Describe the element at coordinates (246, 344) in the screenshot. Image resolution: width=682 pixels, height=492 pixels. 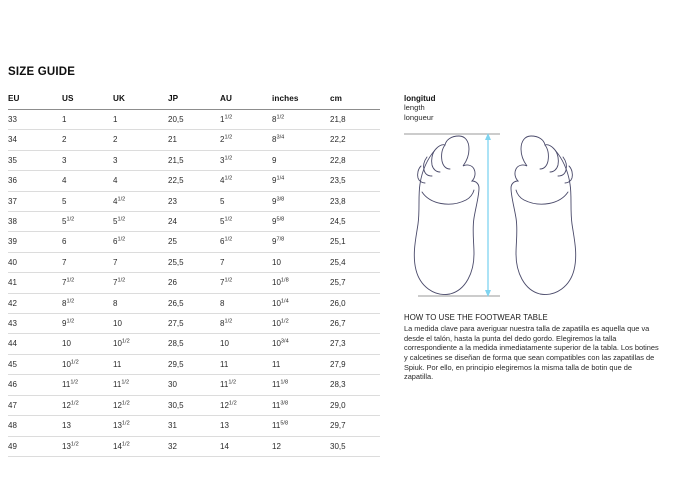
I see `cell-au: 10` at that location.